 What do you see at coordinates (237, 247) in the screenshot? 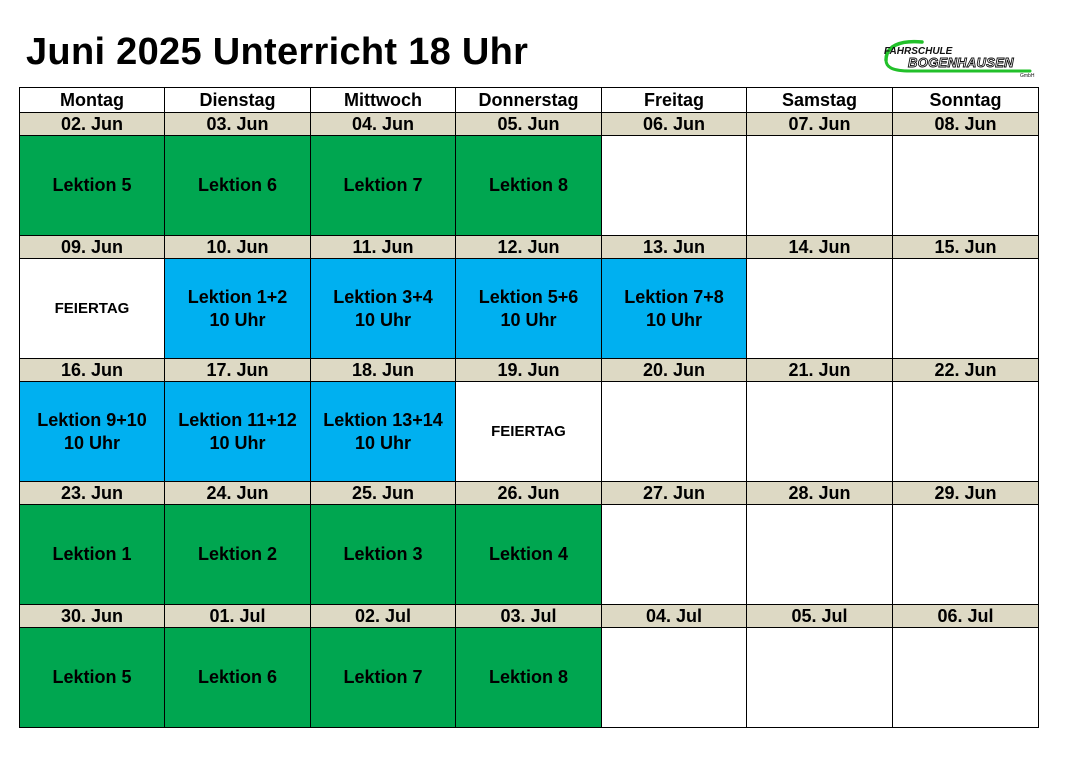
I see `date-cell: 10. Jun` at bounding box center [237, 247].